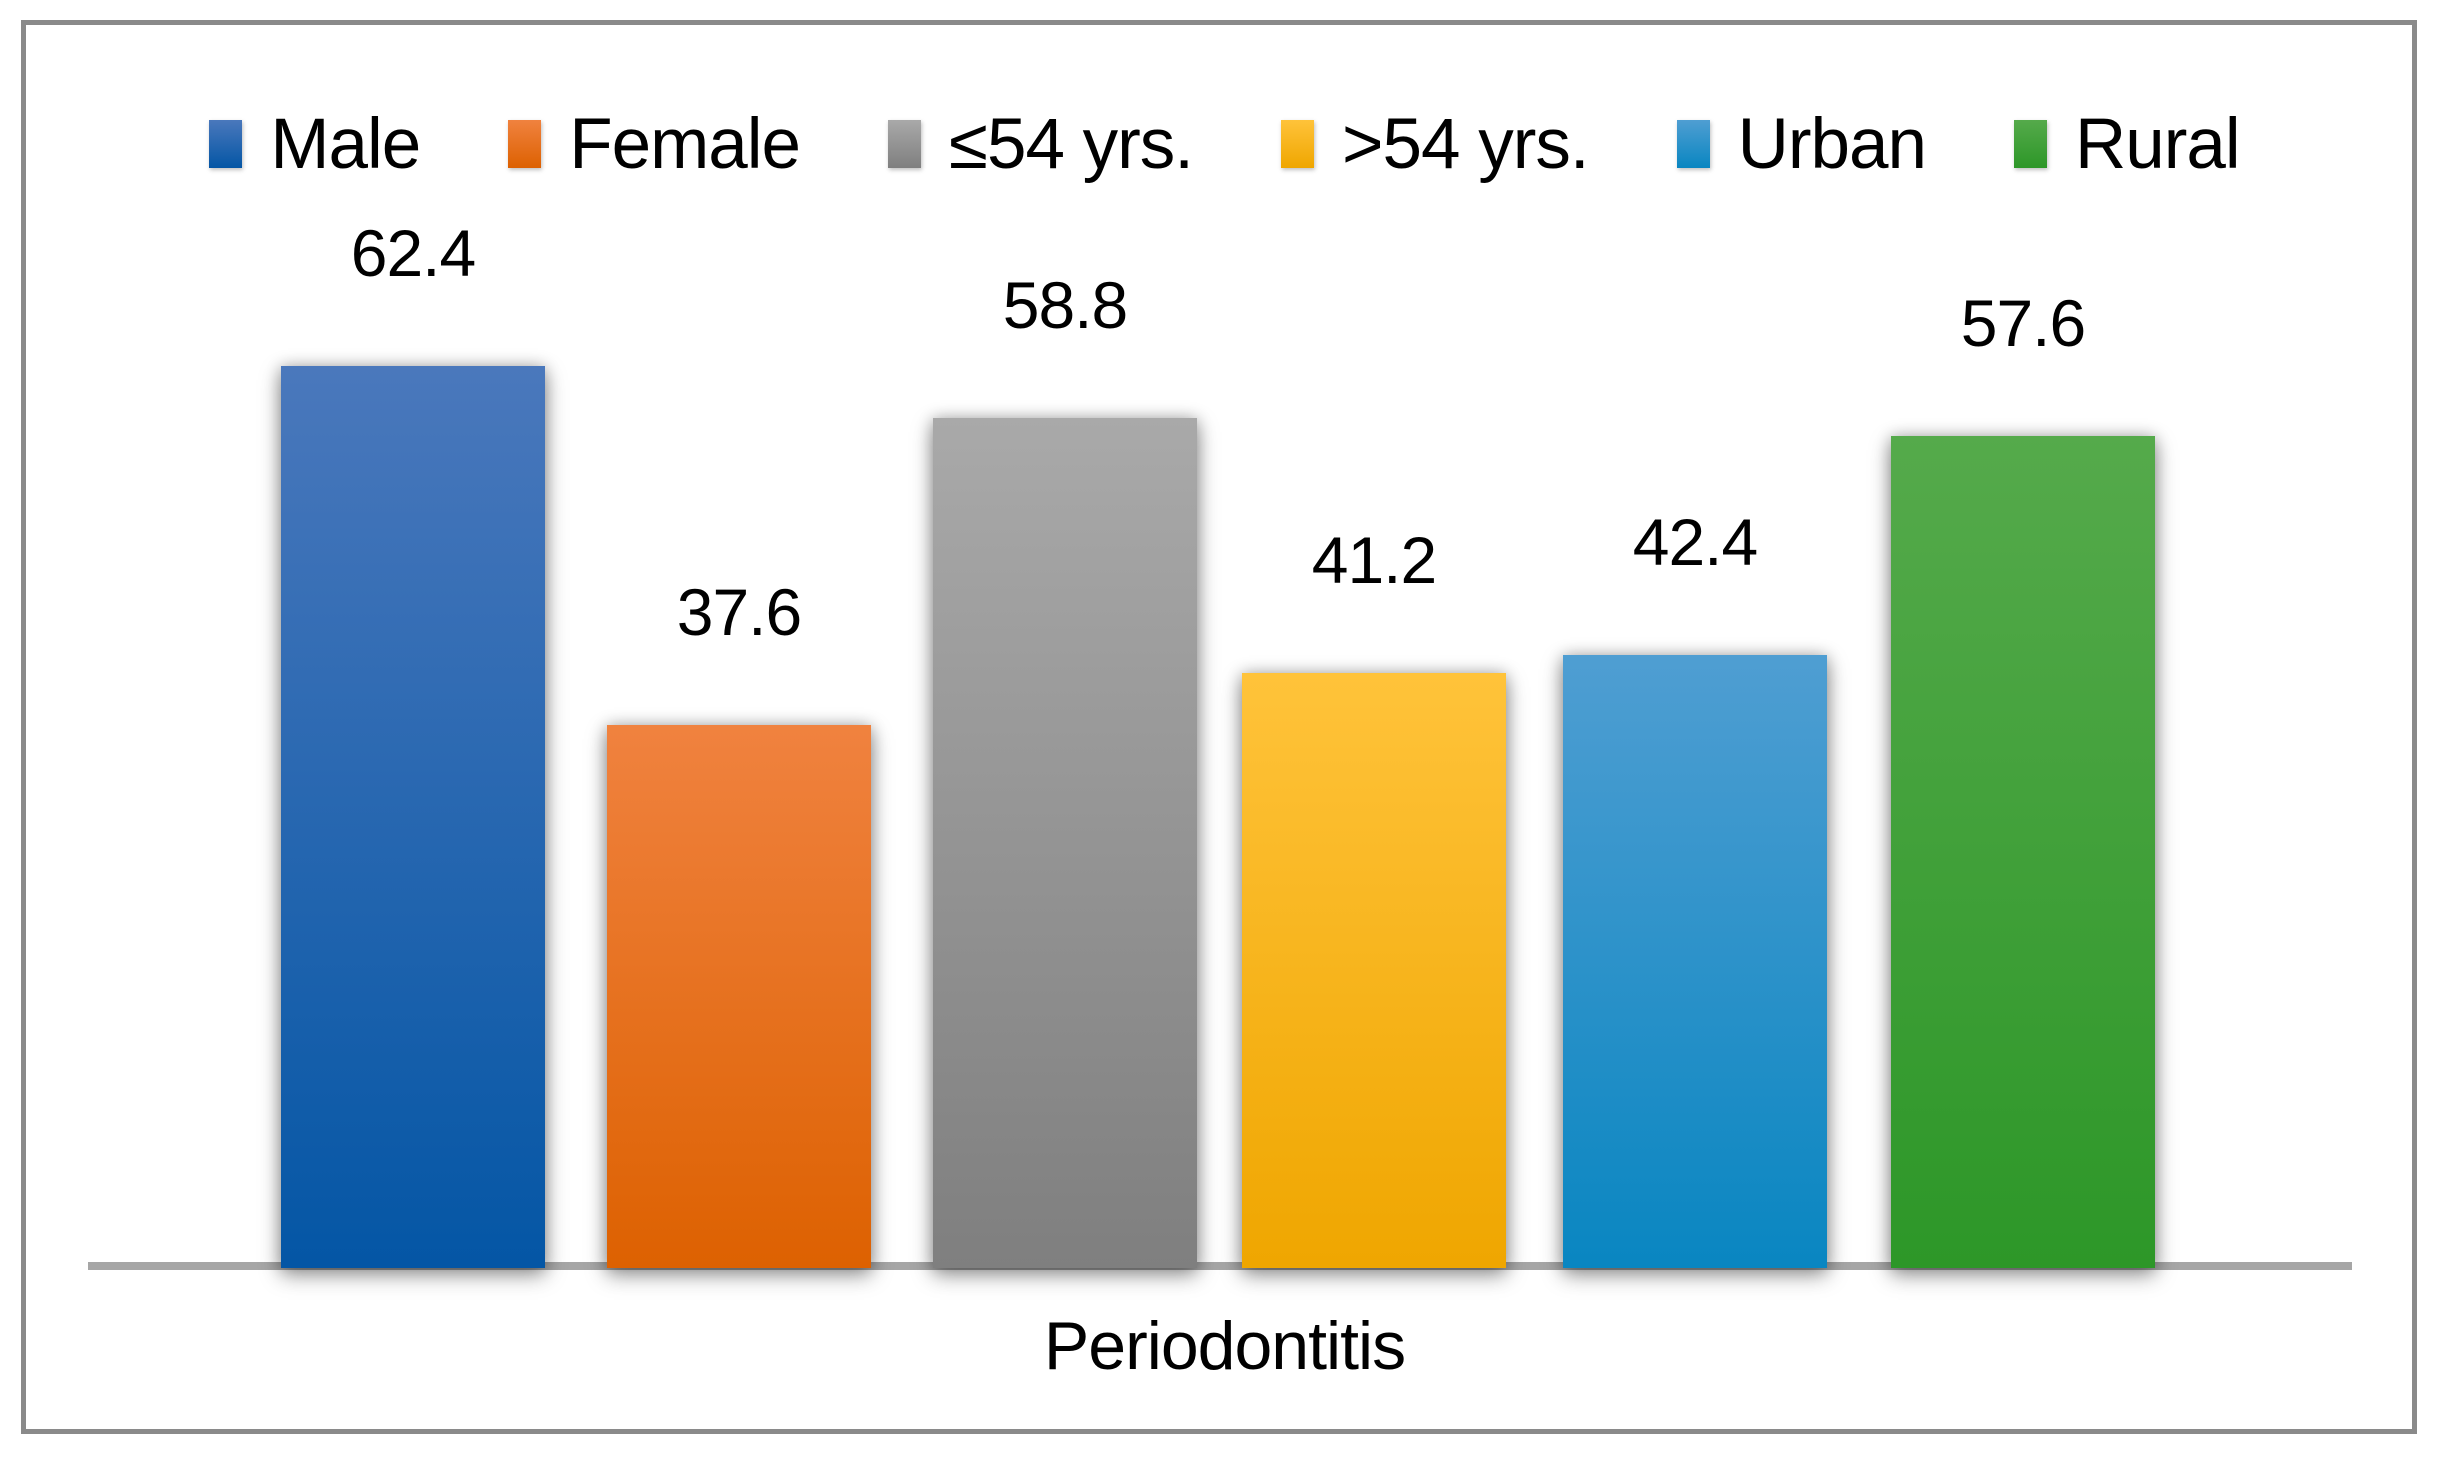 This screenshot has width=2449, height=1462. What do you see at coordinates (1374, 970) in the screenshot?
I see `bar-gt-54-yrs` at bounding box center [1374, 970].